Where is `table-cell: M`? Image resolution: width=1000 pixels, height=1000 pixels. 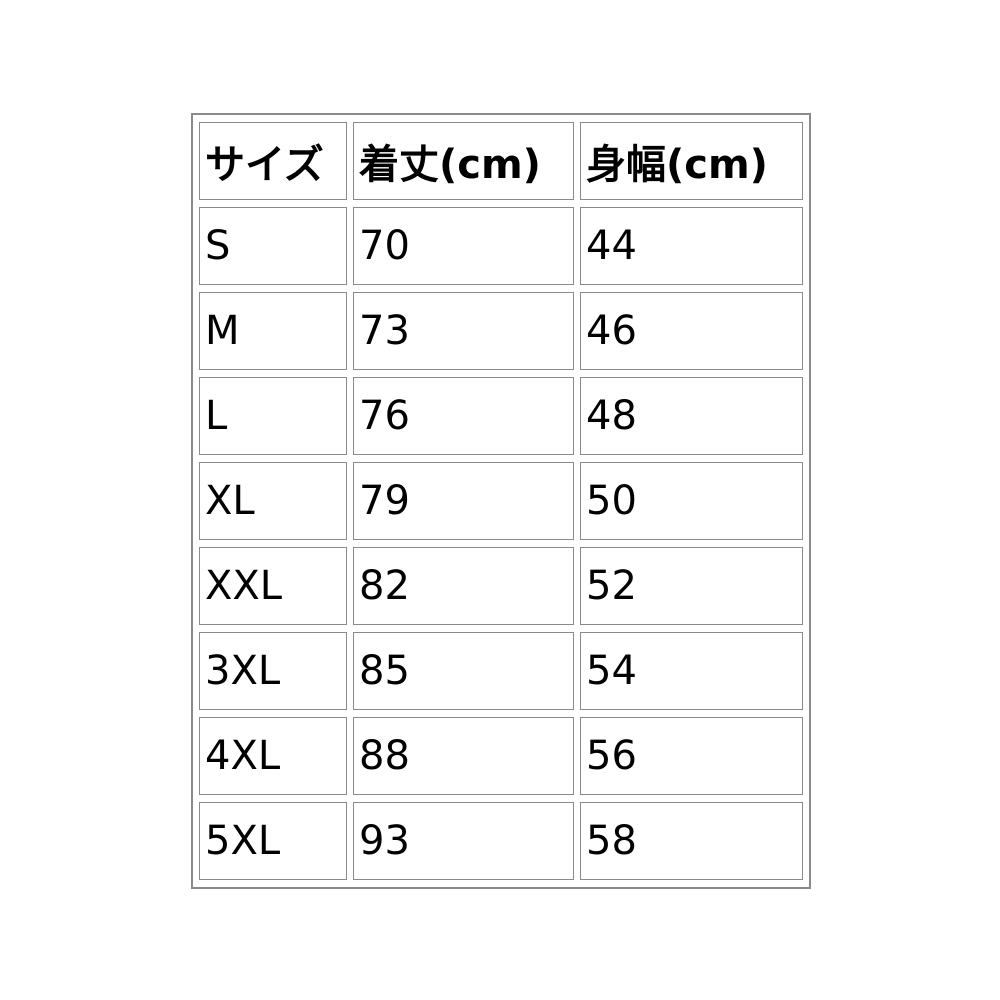 table-cell: M is located at coordinates (273, 331).